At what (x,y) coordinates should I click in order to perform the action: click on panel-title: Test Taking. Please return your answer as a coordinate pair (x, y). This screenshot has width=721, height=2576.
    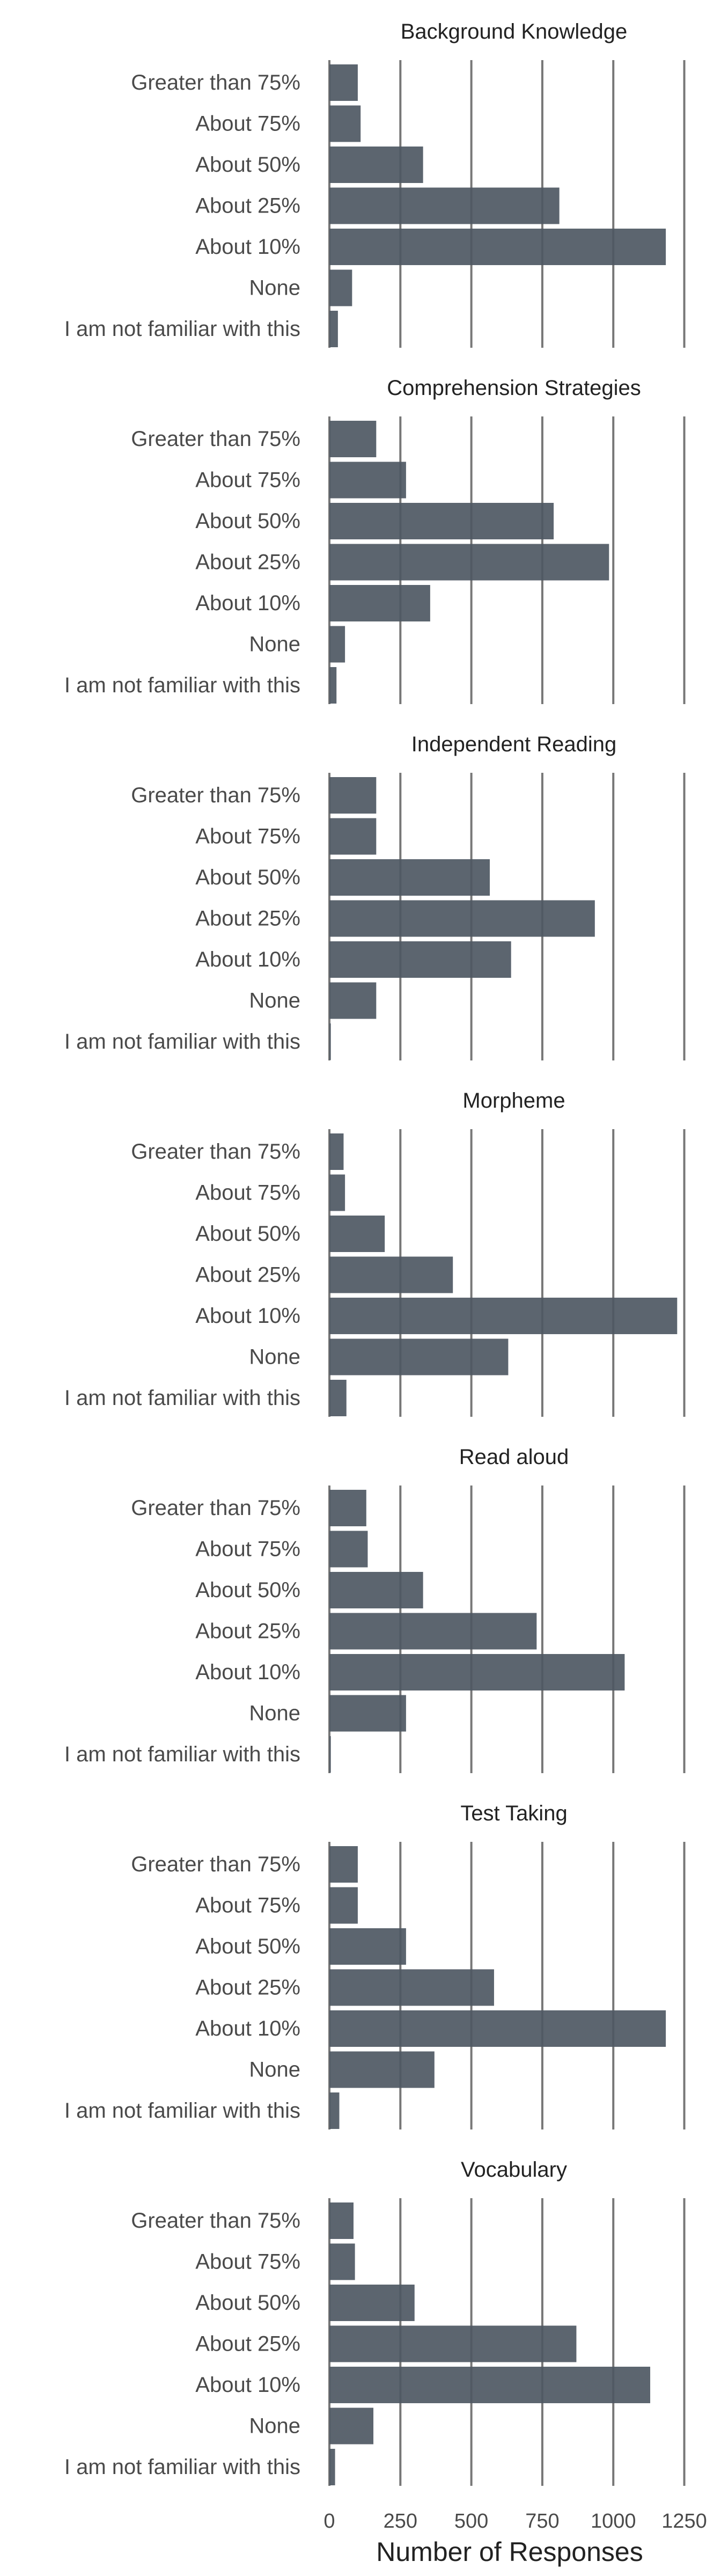
    Looking at the image, I should click on (513, 1813).